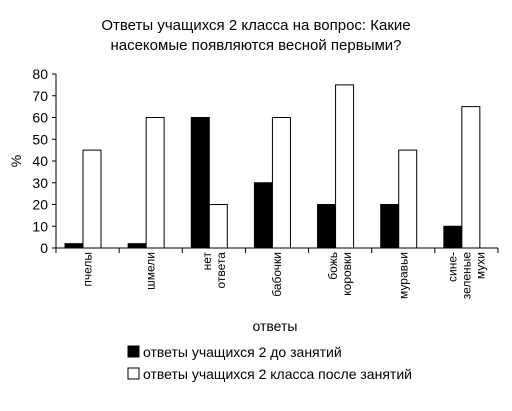 The width and height of the screenshot is (512, 411). What do you see at coordinates (242, 352) in the screenshot?
I see `legend-label-1: ответы учащихся 2 до занятий` at bounding box center [242, 352].